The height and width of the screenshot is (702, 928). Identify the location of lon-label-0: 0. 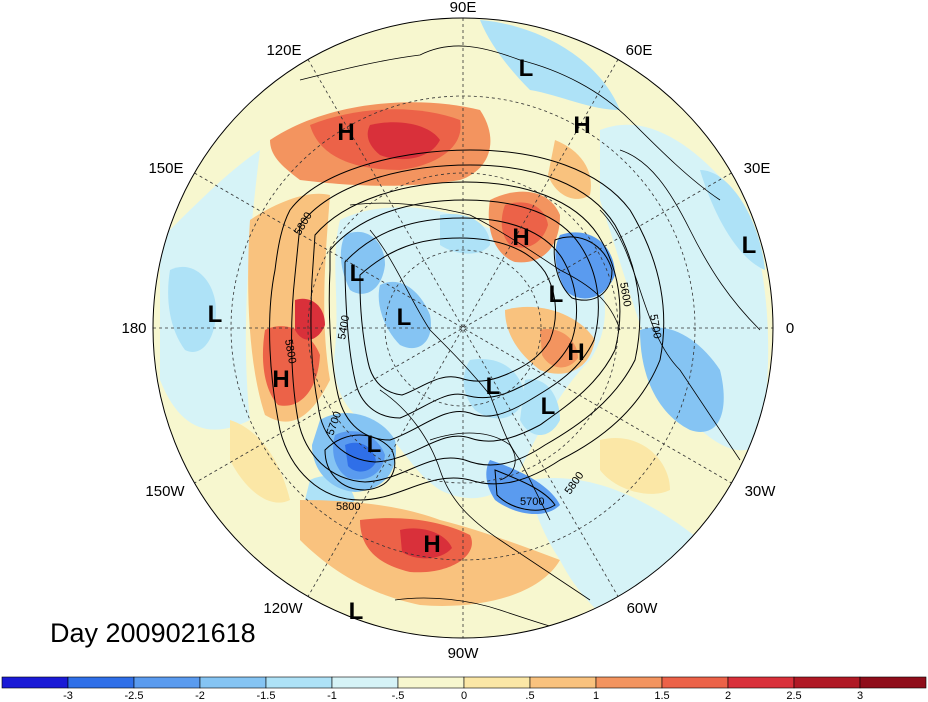
(790, 328).